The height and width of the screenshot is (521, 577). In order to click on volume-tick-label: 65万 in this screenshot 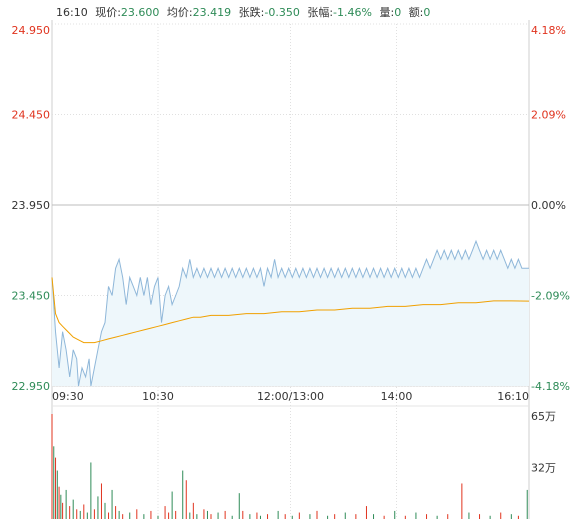, I will do `click(543, 416)`.